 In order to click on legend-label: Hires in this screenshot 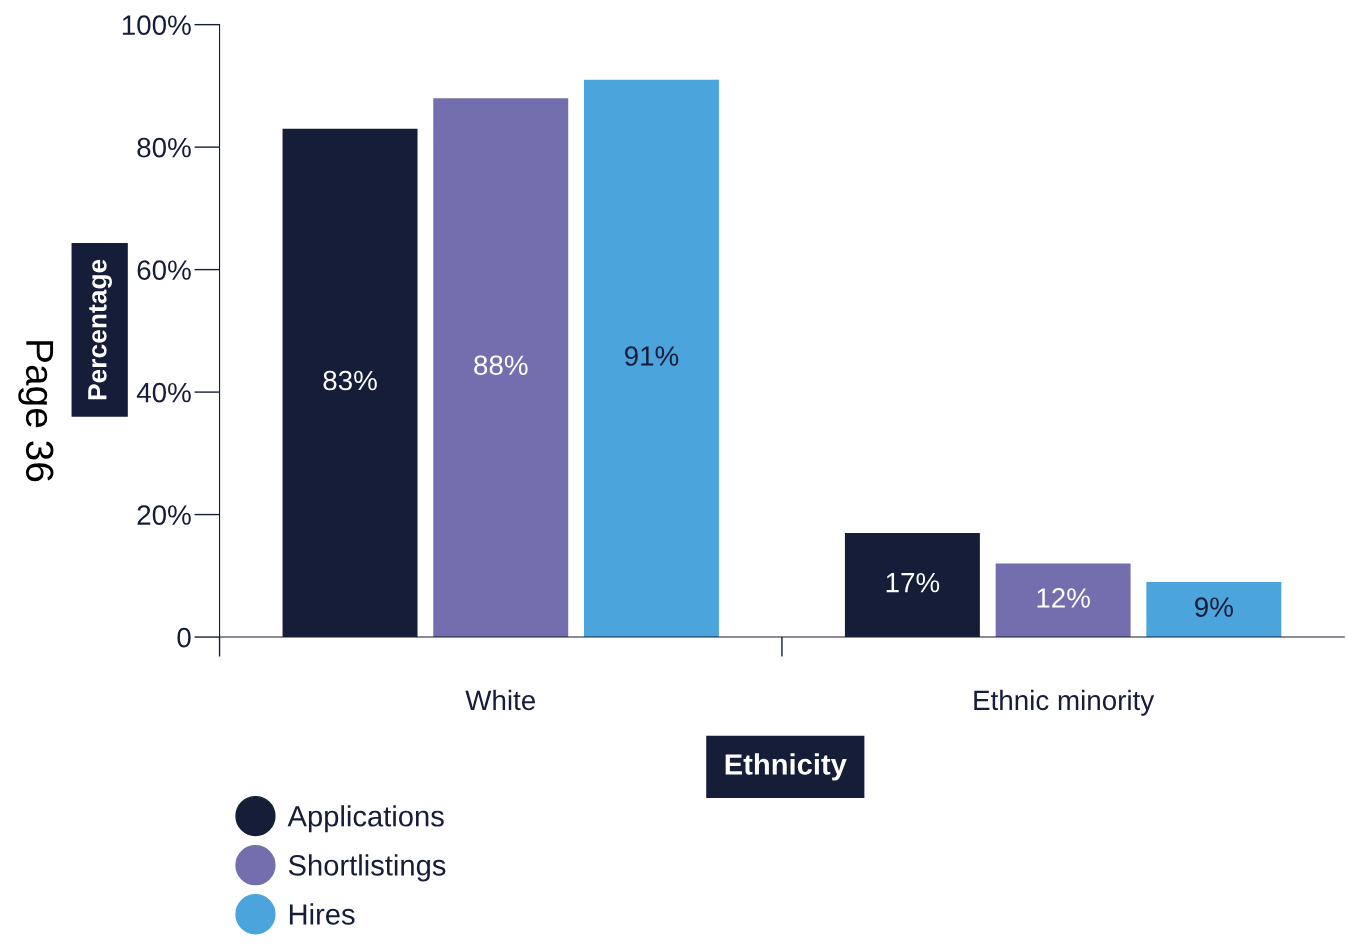, I will do `click(322, 914)`.